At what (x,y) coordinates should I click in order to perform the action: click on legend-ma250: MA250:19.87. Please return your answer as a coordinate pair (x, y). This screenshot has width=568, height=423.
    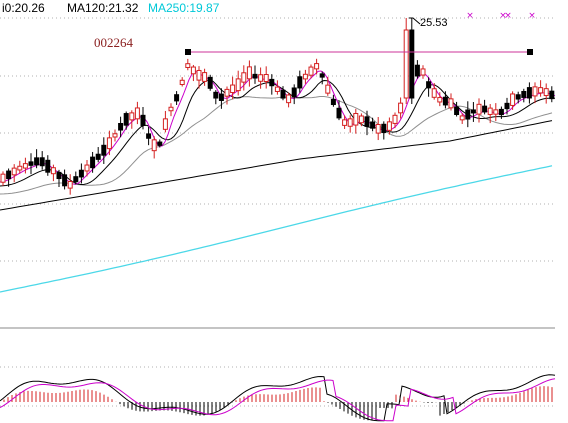
    Looking at the image, I should click on (184, 8).